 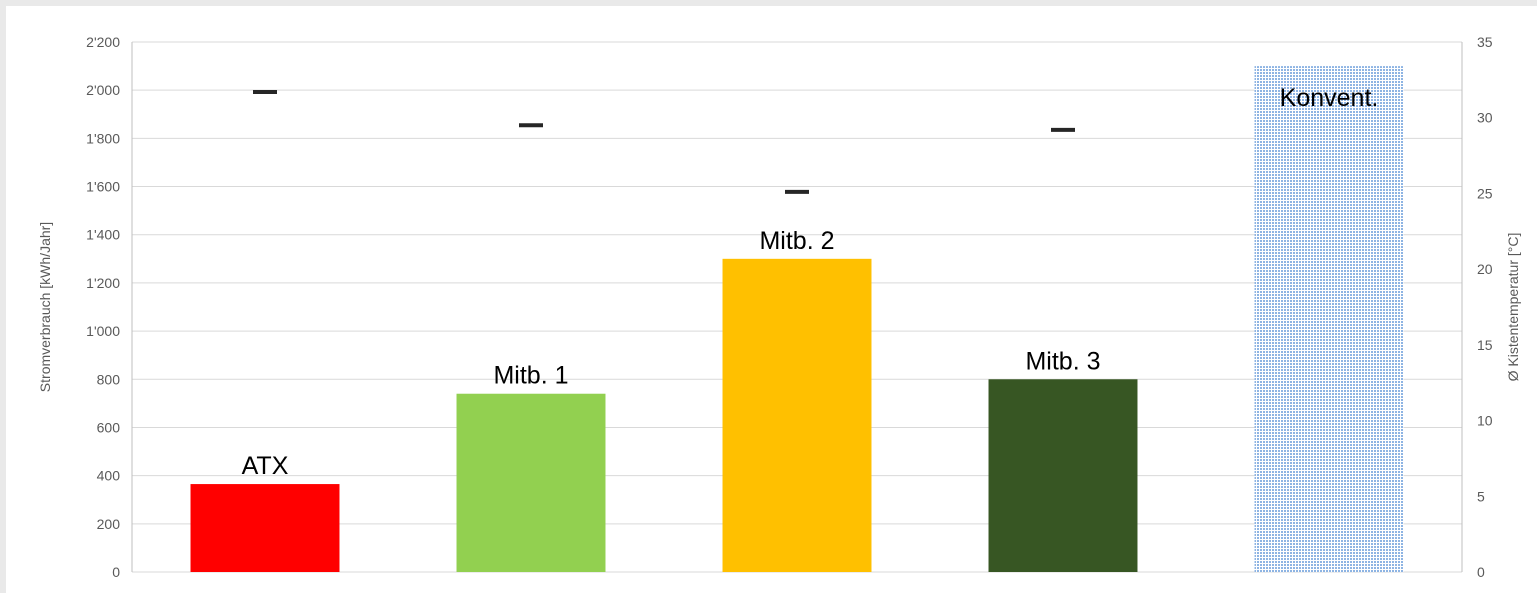 I want to click on bar-label: Konvent., so click(x=1329, y=98).